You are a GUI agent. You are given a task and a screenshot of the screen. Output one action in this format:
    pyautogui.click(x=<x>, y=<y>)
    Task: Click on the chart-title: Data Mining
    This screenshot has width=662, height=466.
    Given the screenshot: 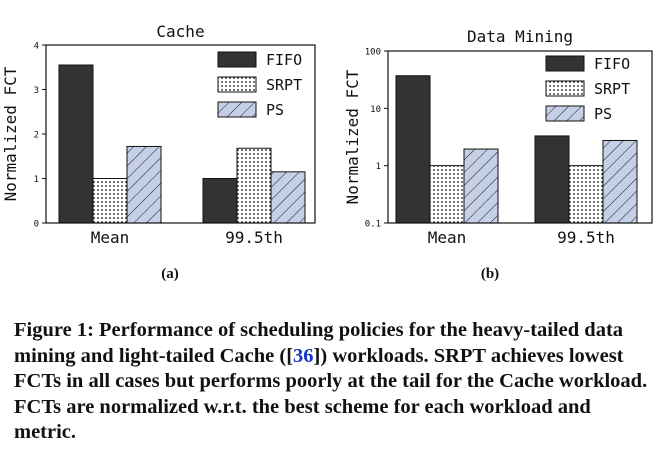 What is the action you would take?
    pyautogui.click(x=520, y=36)
    